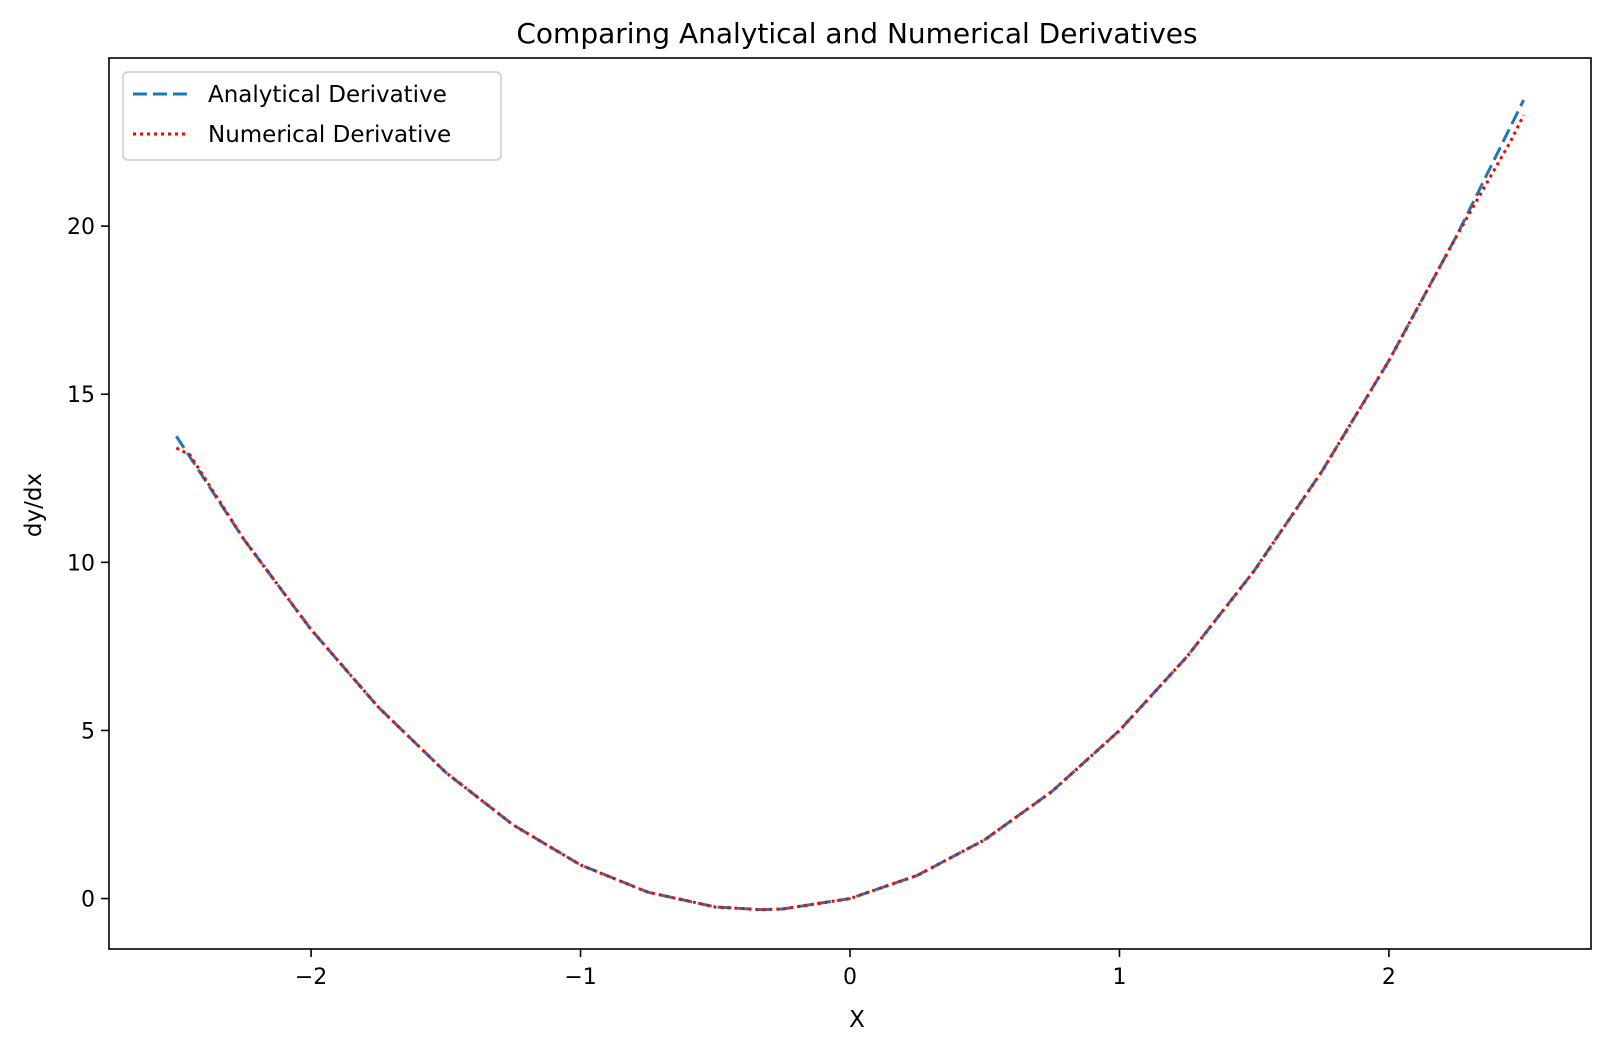 The image size is (1615, 1046). I want to click on legend-label-2: Numerical Derivative, so click(329, 135).